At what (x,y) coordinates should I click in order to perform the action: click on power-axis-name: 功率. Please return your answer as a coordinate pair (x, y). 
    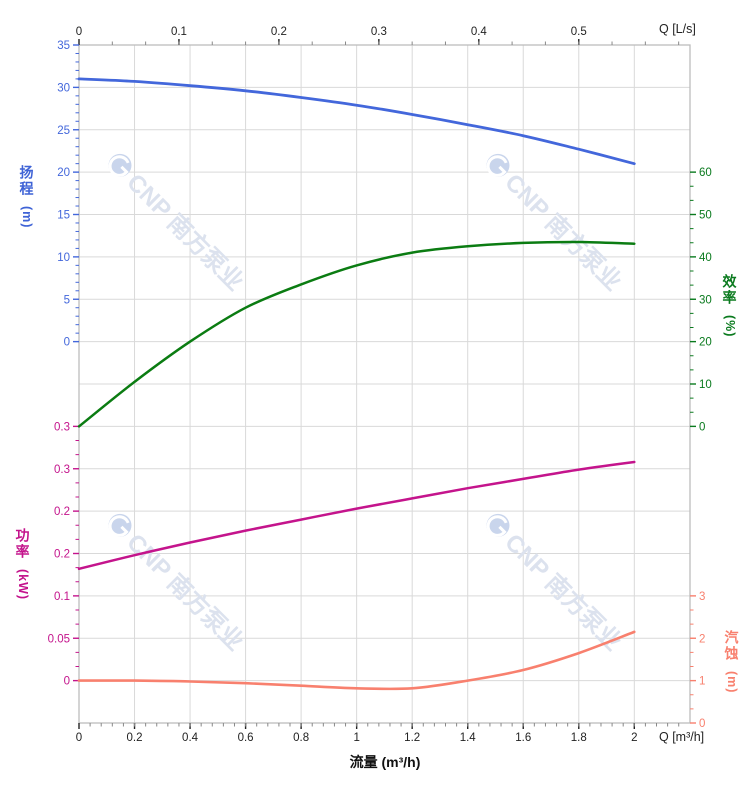
    Looking at the image, I should click on (22, 544).